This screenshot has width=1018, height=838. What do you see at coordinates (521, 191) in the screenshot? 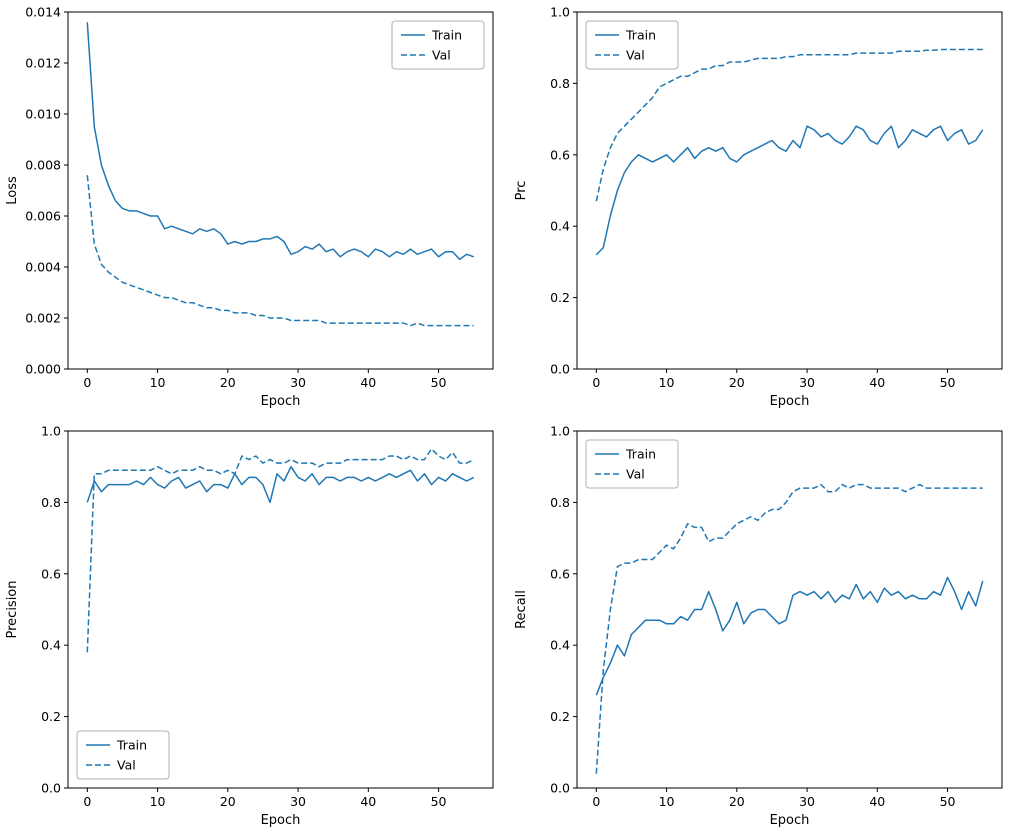
I see `y-axis-label: Prc` at bounding box center [521, 191].